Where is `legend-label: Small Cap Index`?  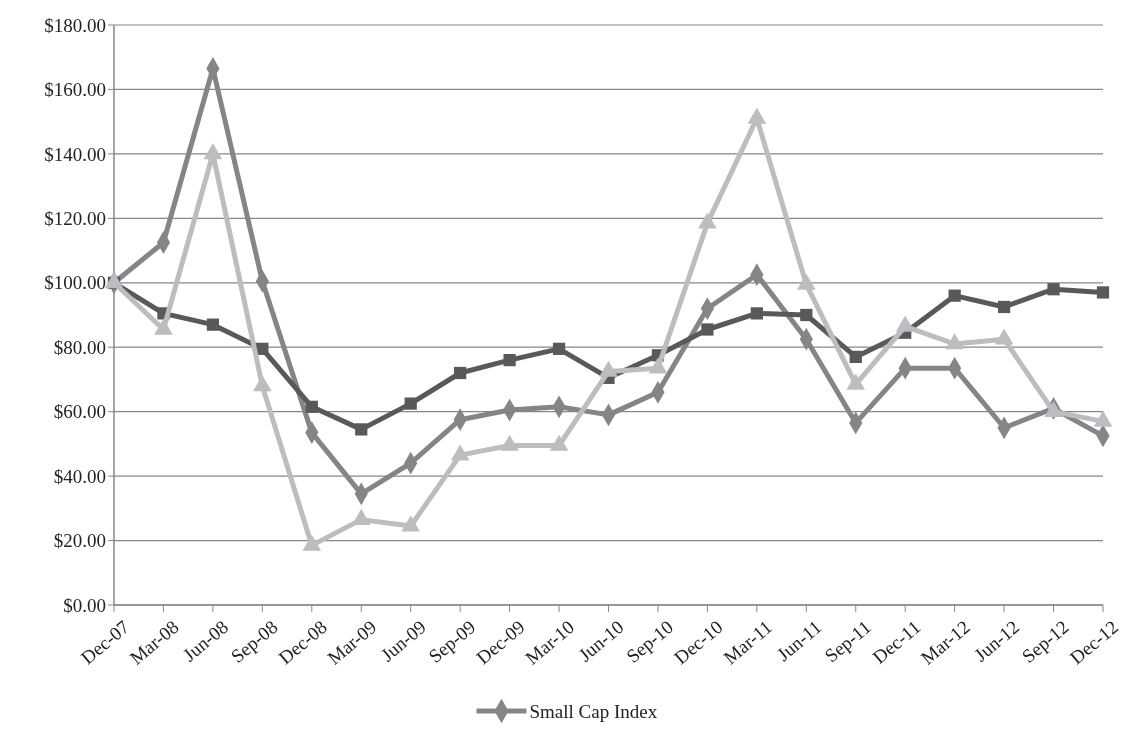
legend-label: Small Cap Index is located at coordinates (593, 711).